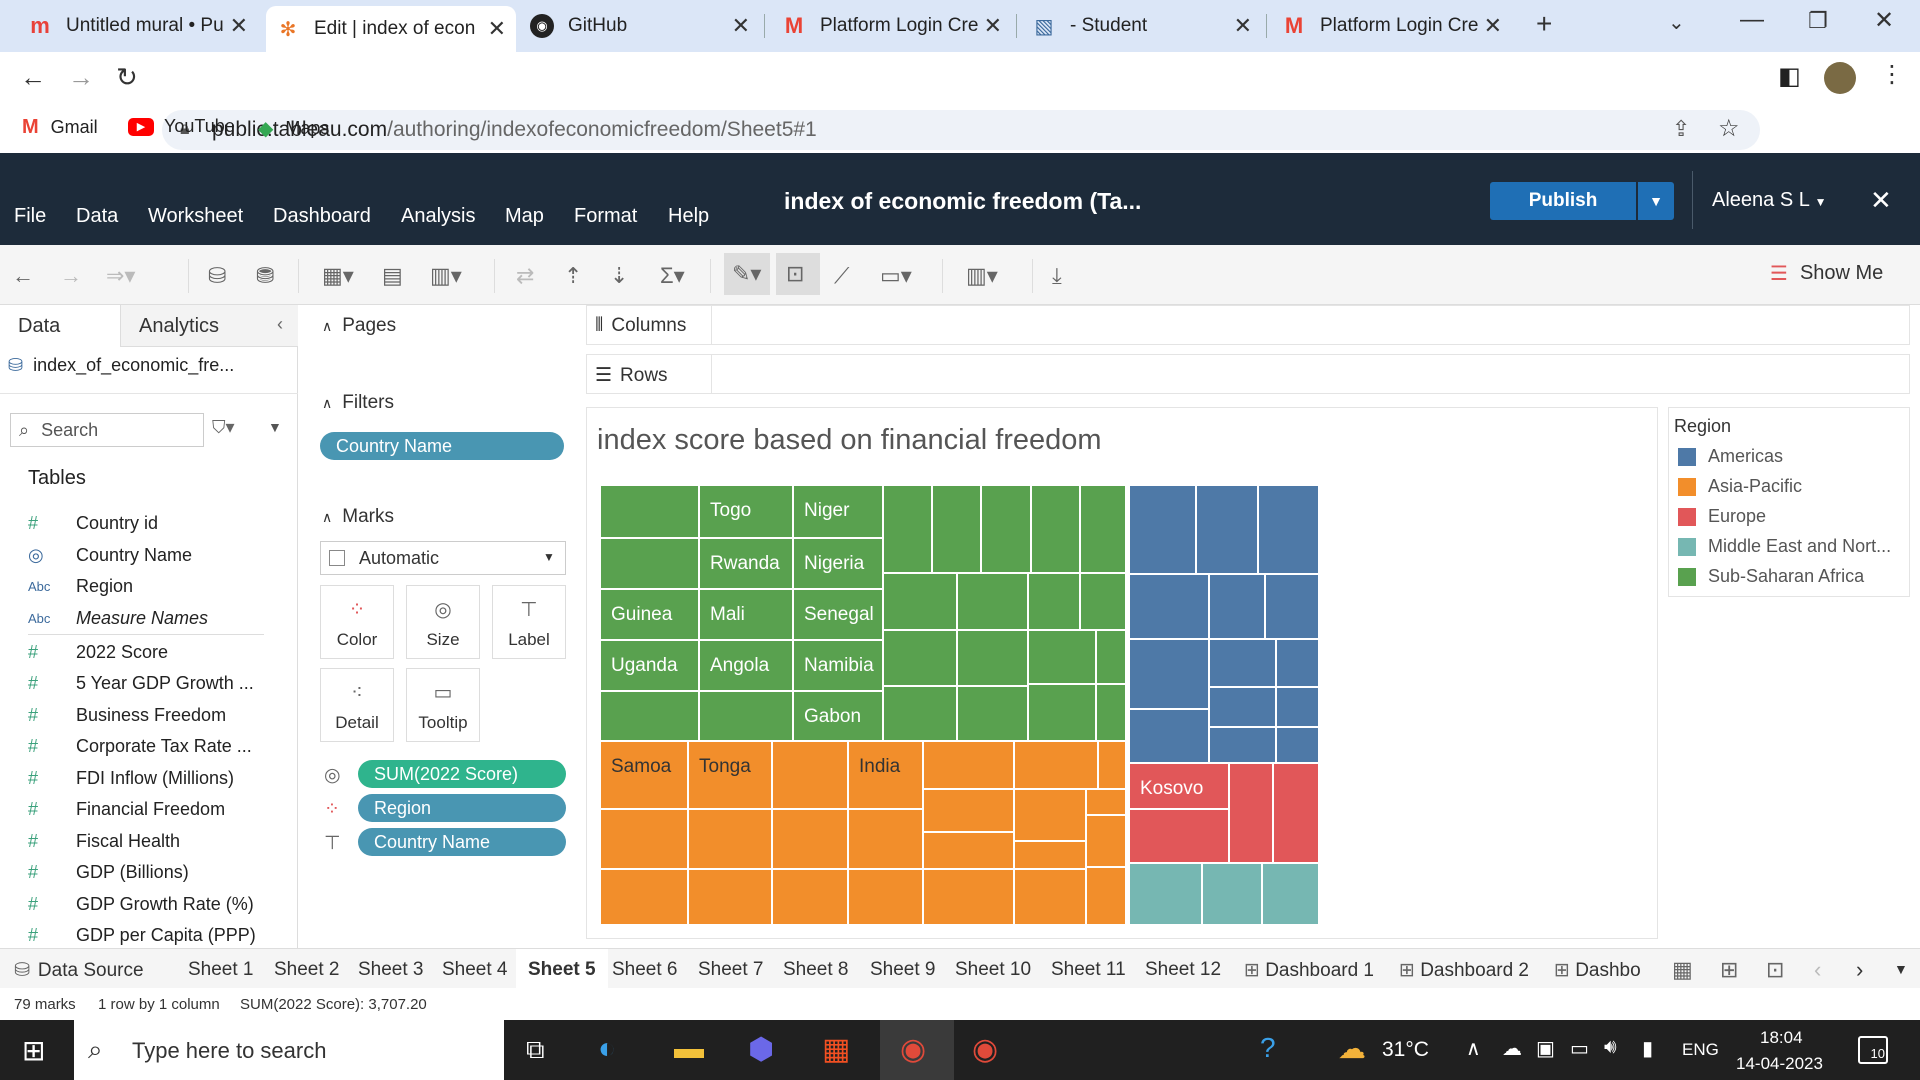 The image size is (1920, 1080). I want to click on treemap-mark: Mali, so click(746, 614).